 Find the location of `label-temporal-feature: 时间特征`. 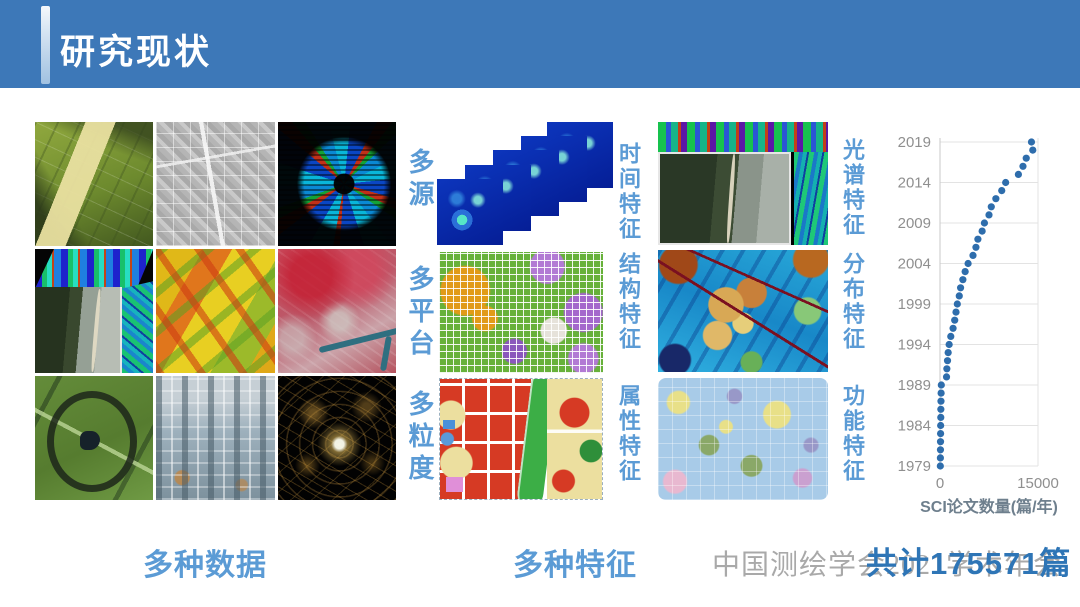

label-temporal-feature: 时间特征 is located at coordinates (628, 192).